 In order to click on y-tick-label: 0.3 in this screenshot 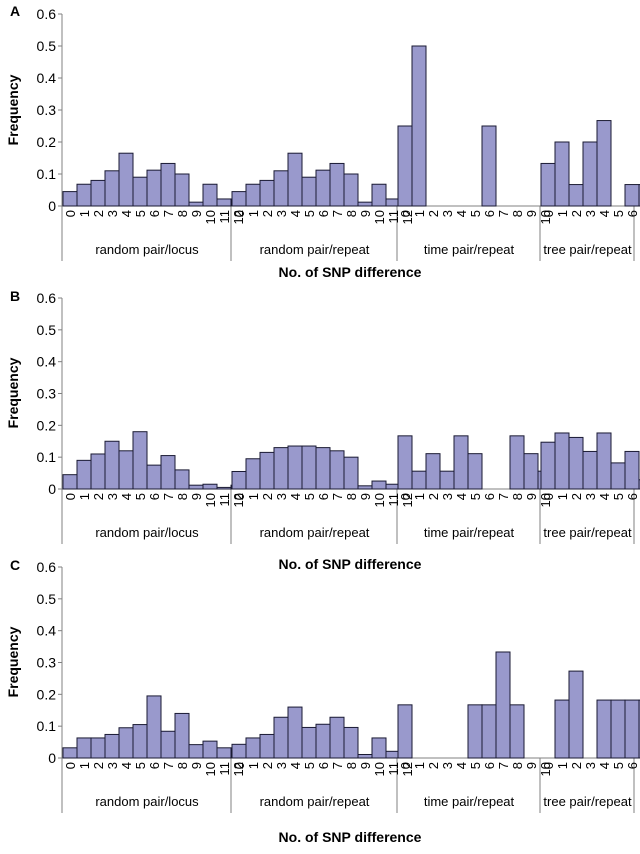, I will do `click(47, 663)`.